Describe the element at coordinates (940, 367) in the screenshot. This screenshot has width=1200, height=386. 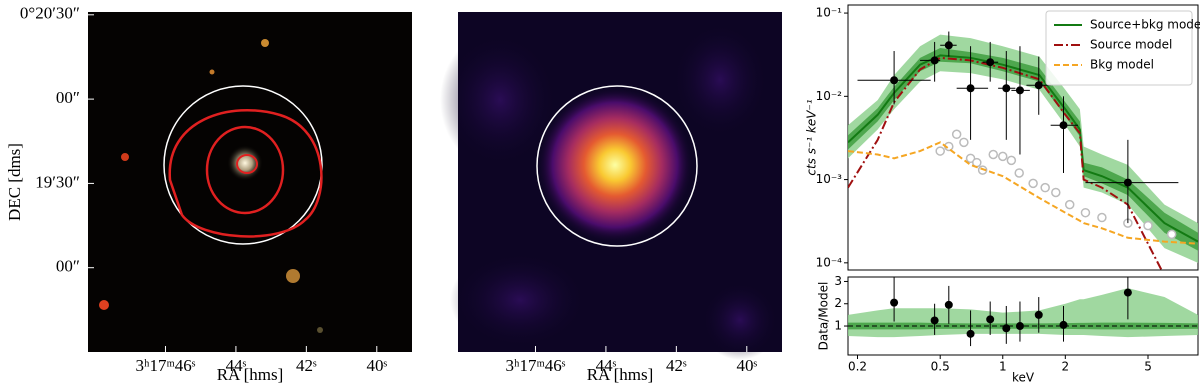
I see `x-tick-label: 0.5` at that location.